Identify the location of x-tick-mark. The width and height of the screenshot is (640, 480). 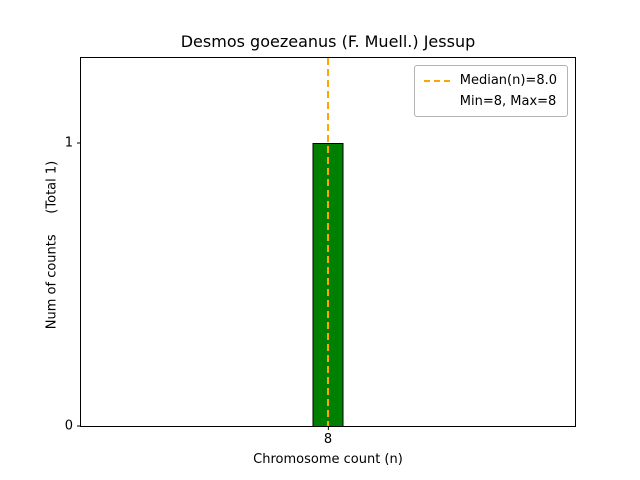
(328, 428).